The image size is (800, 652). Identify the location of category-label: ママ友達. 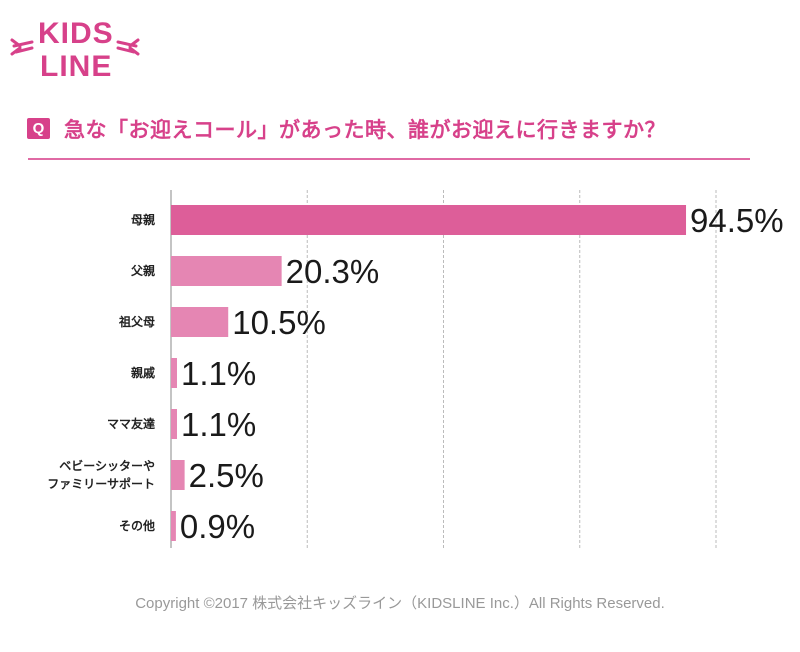
(131, 423).